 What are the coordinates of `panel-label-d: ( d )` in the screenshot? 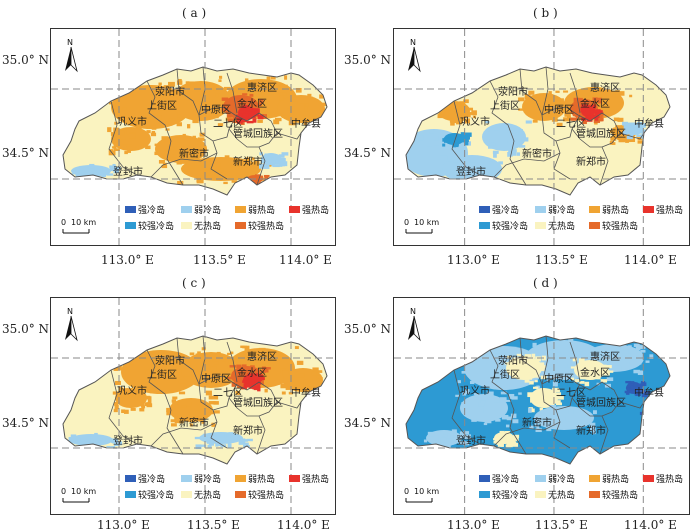 It's located at (545, 283).